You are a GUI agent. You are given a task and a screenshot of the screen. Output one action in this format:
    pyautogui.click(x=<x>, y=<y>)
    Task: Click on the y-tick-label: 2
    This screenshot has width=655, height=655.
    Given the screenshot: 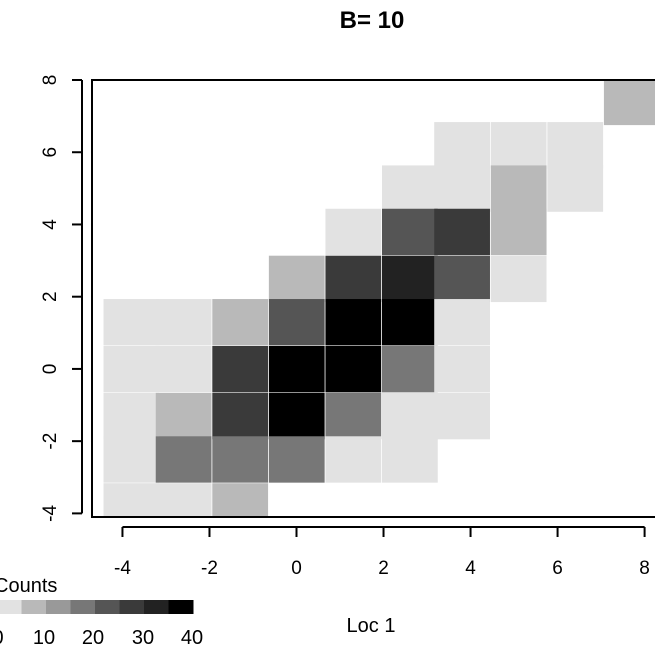 What is the action you would take?
    pyautogui.click(x=50, y=296)
    